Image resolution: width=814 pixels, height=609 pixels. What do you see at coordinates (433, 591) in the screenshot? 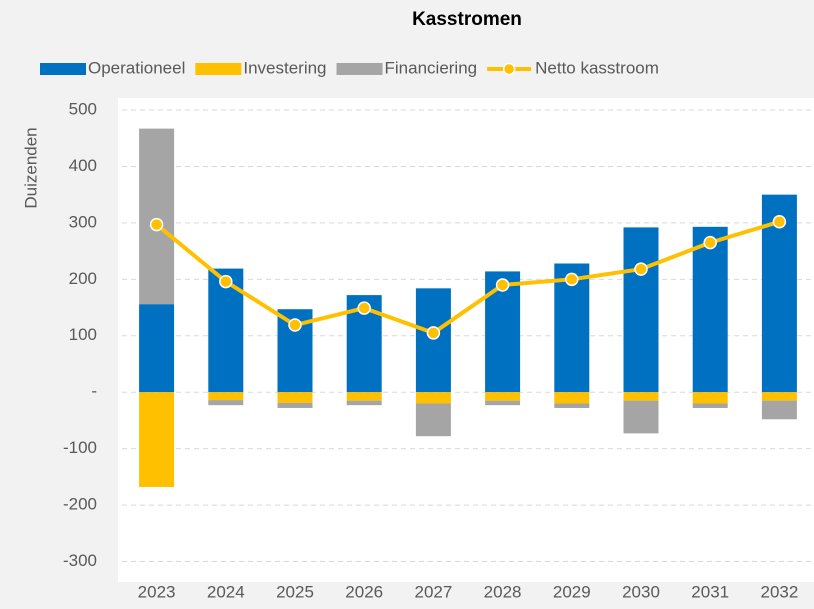
I see `x-tick-label: 2027` at bounding box center [433, 591].